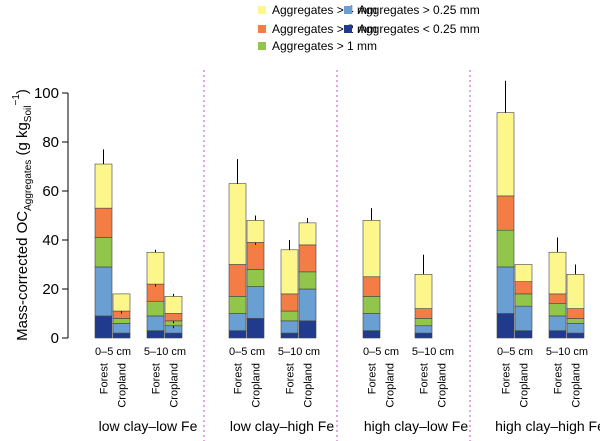  Describe the element at coordinates (547, 426) in the screenshot. I see `group-label: high clay–high Fe` at that location.